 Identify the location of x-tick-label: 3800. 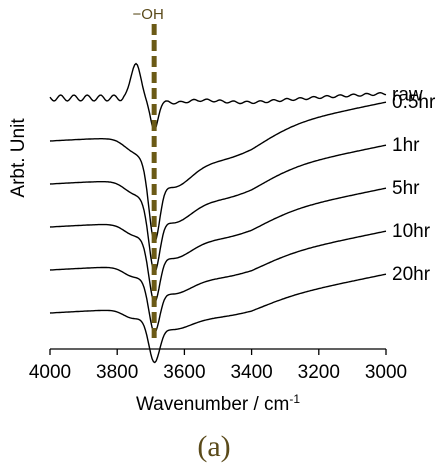
(117, 372).